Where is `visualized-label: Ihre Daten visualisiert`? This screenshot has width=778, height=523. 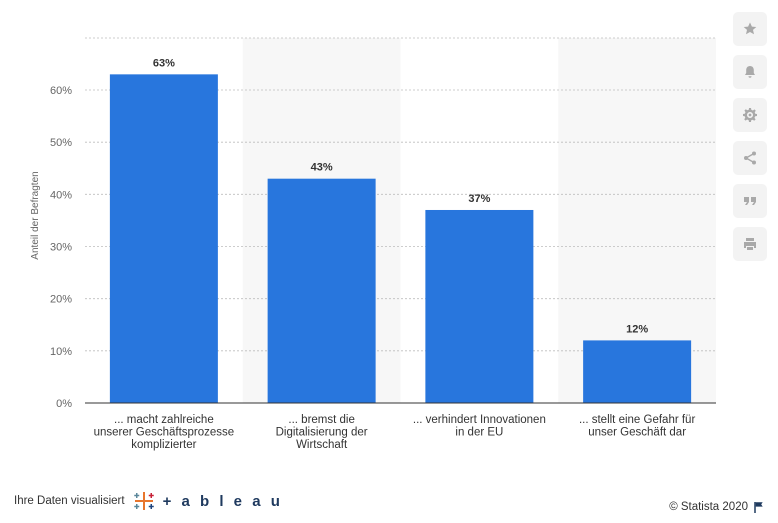 visualized-label: Ihre Daten visualisiert is located at coordinates (69, 501).